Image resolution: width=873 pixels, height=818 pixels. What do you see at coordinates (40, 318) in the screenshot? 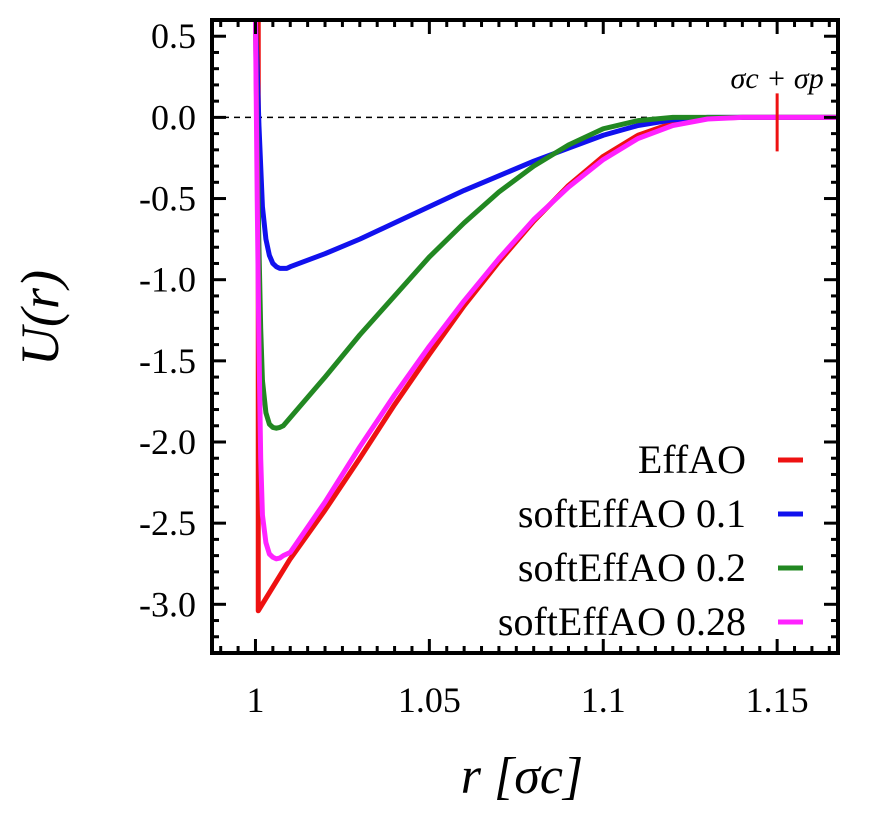
I see `y-axis-label: U(r)` at bounding box center [40, 318].